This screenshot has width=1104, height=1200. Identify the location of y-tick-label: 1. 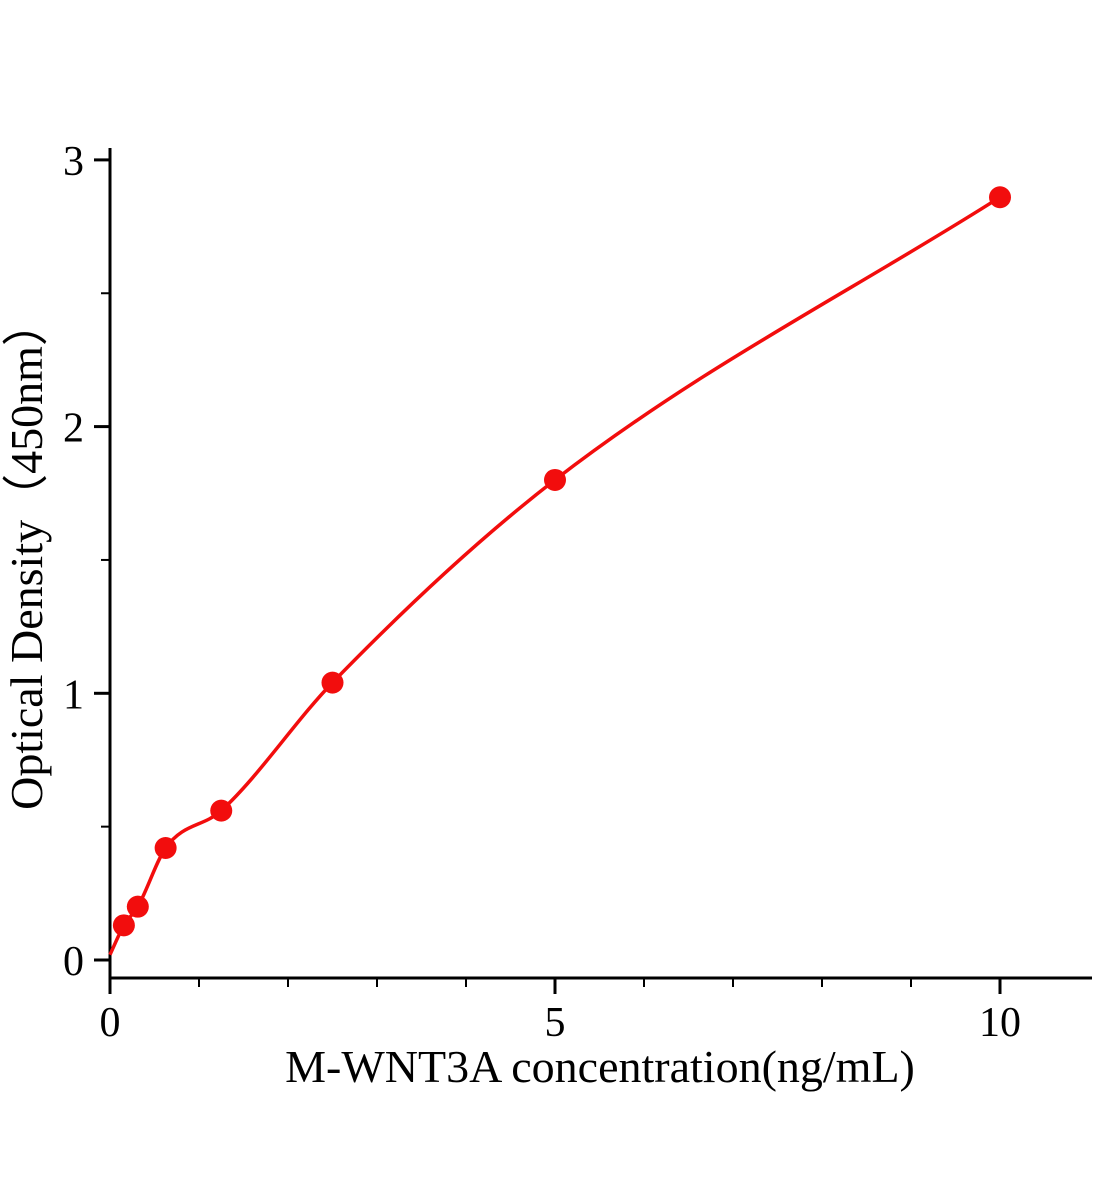
(73, 695).